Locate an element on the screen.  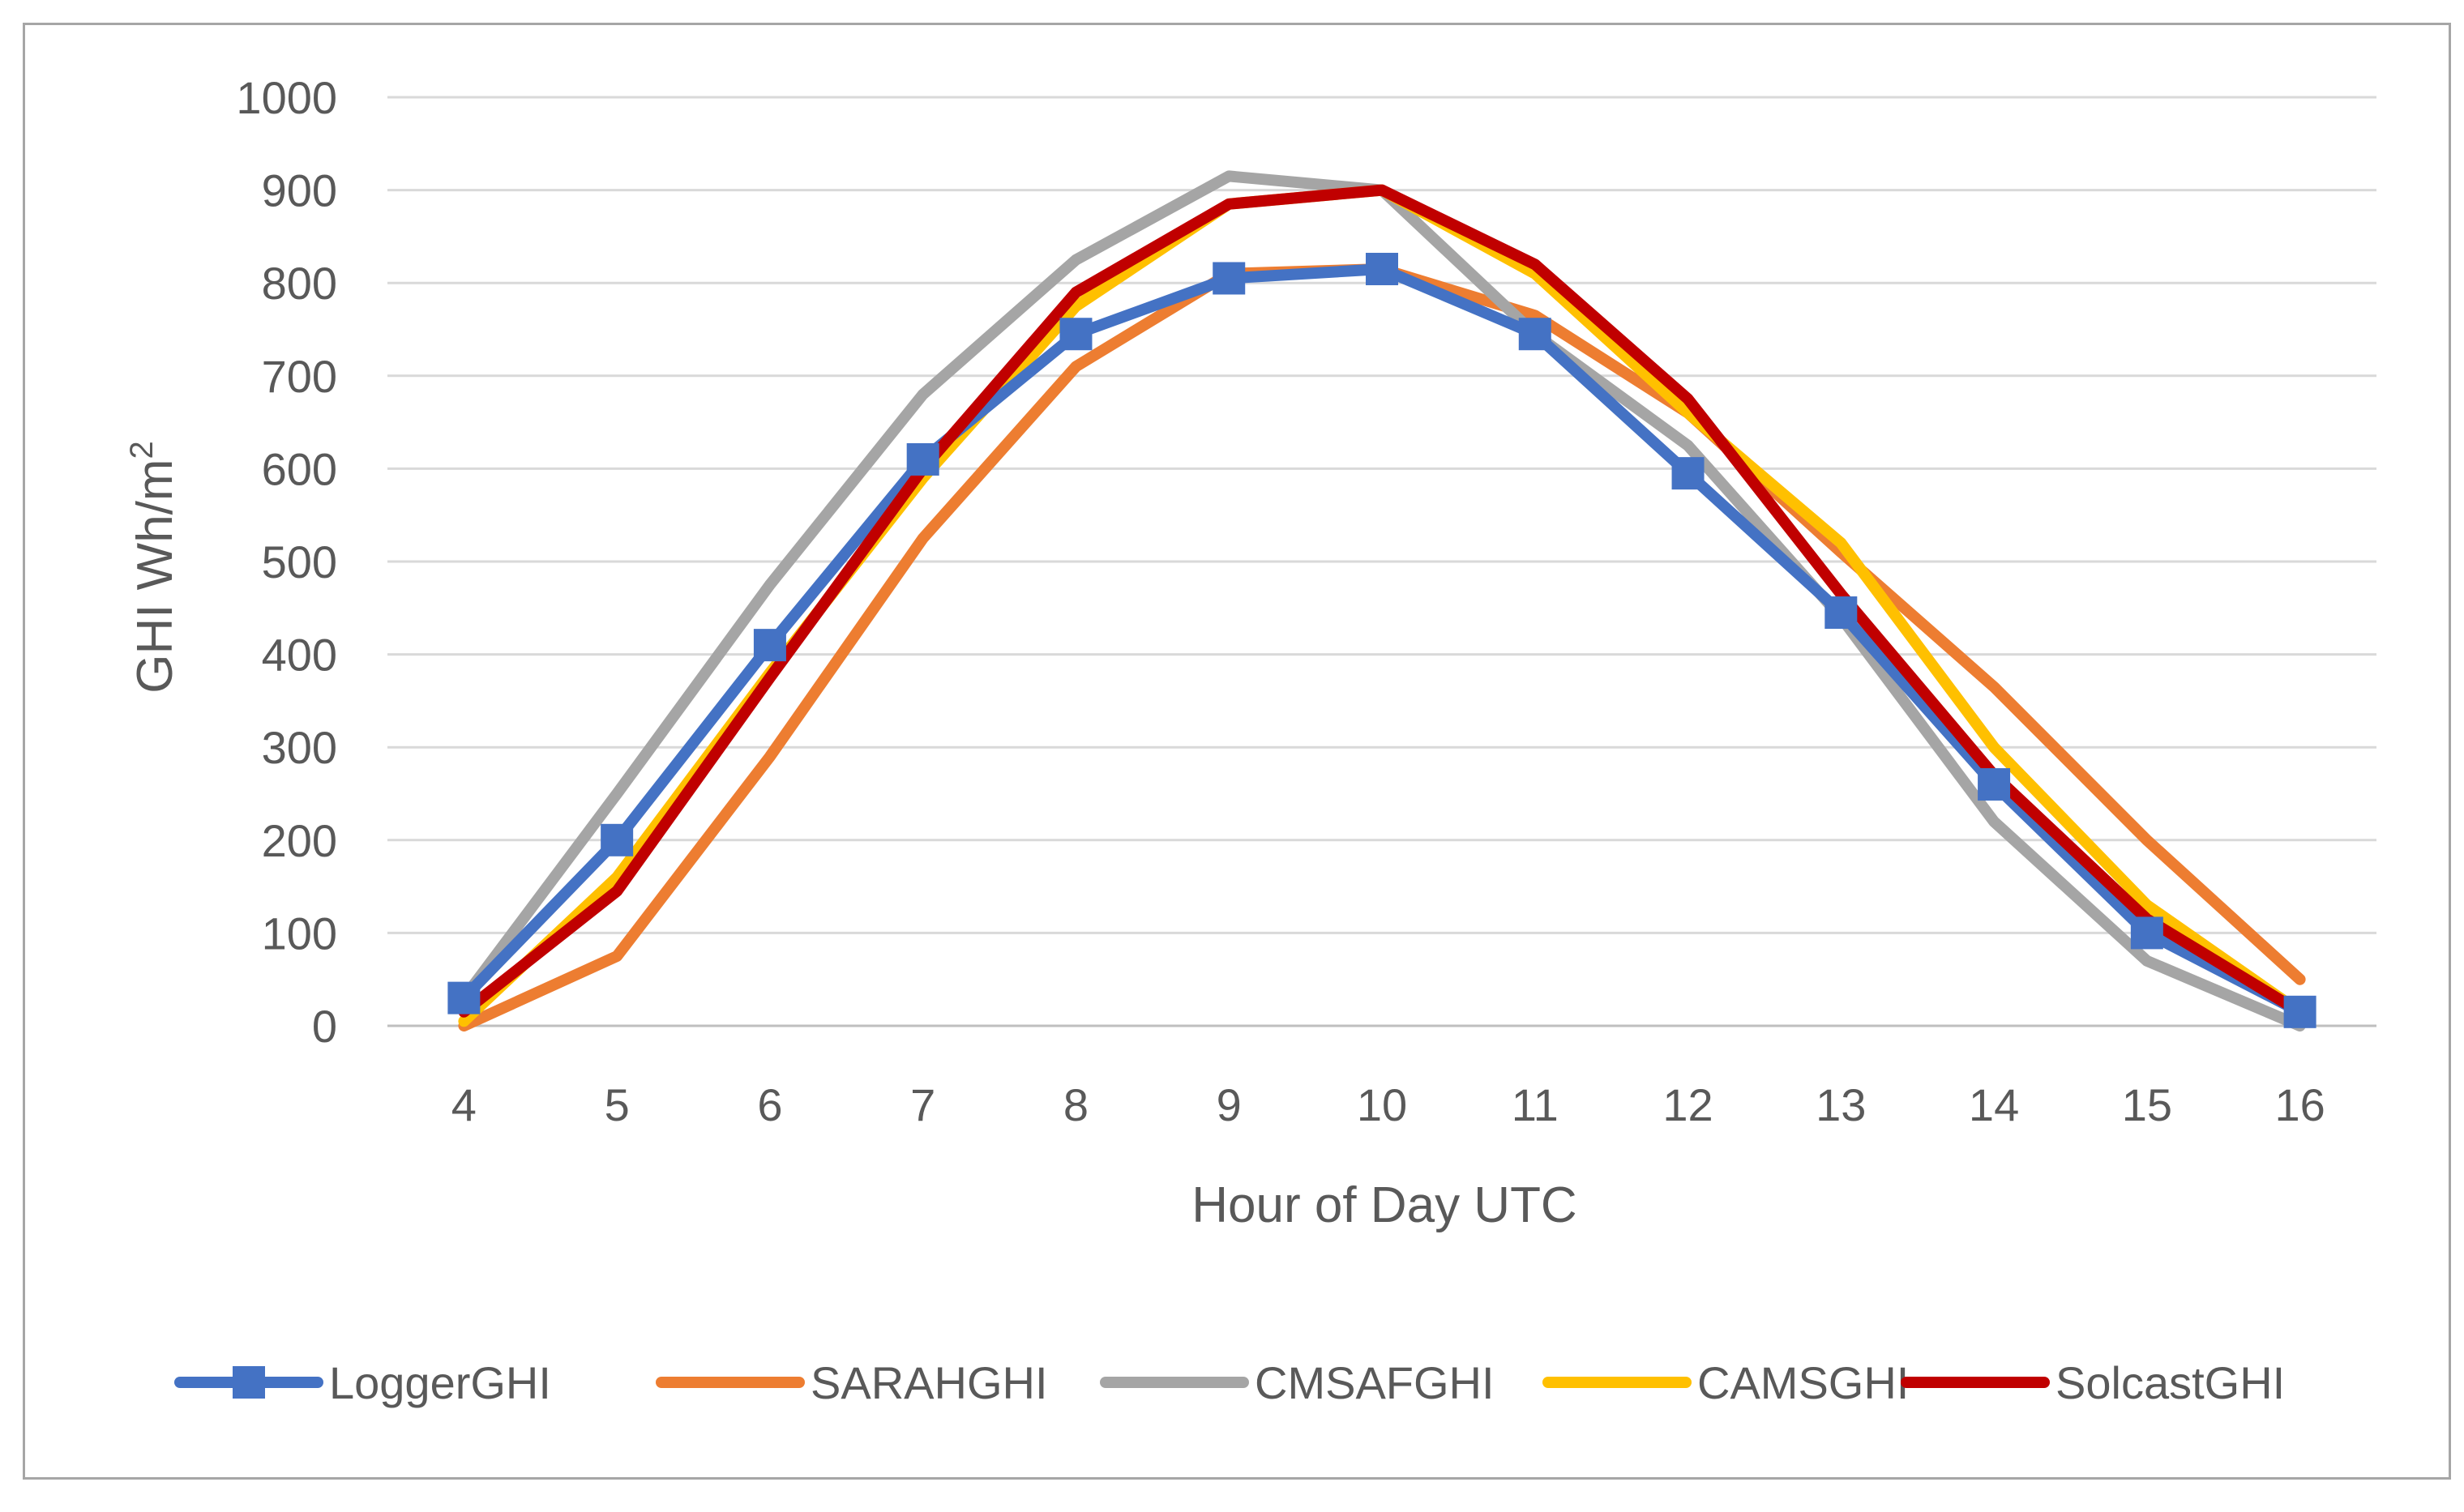
x-tick-label: 5 is located at coordinates (617, 1104).